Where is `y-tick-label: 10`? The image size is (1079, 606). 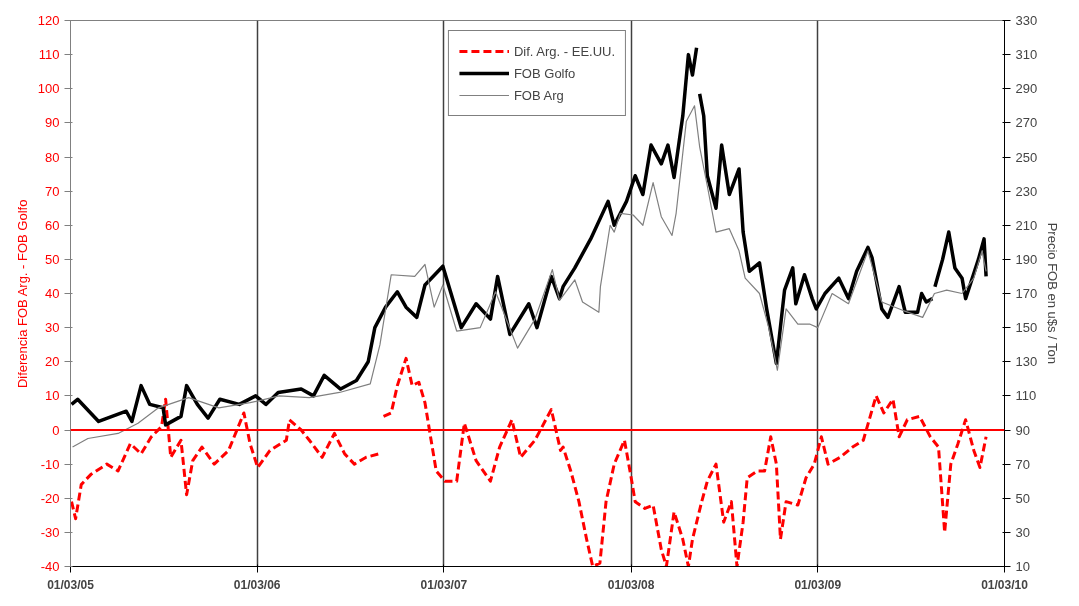 y-tick-label: 10 is located at coordinates (52, 396).